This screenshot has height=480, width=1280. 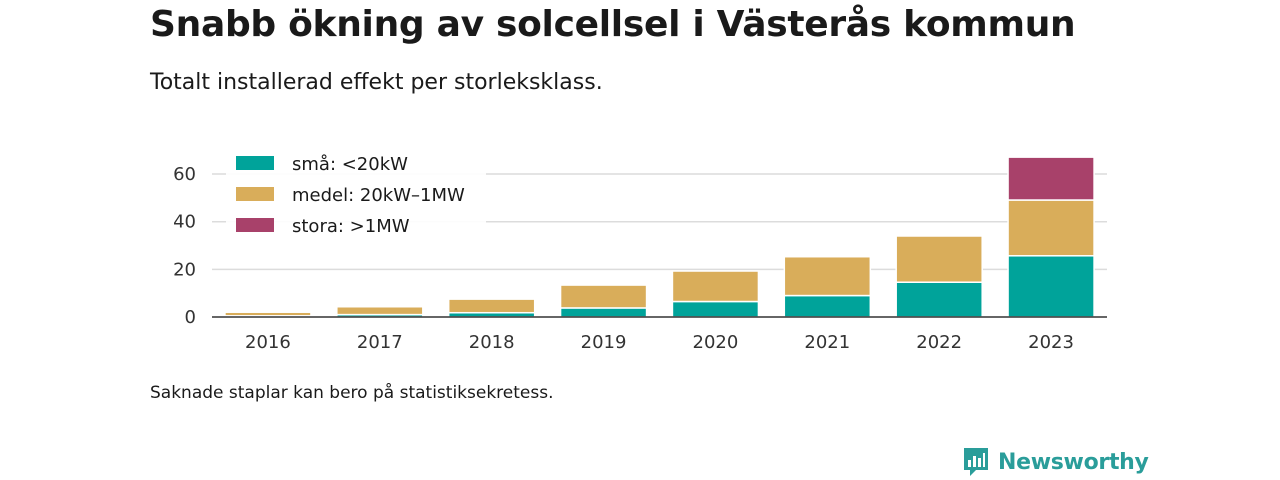 I want to click on y-axis-ticks: 0 20 40 60, so click(x=184, y=246).